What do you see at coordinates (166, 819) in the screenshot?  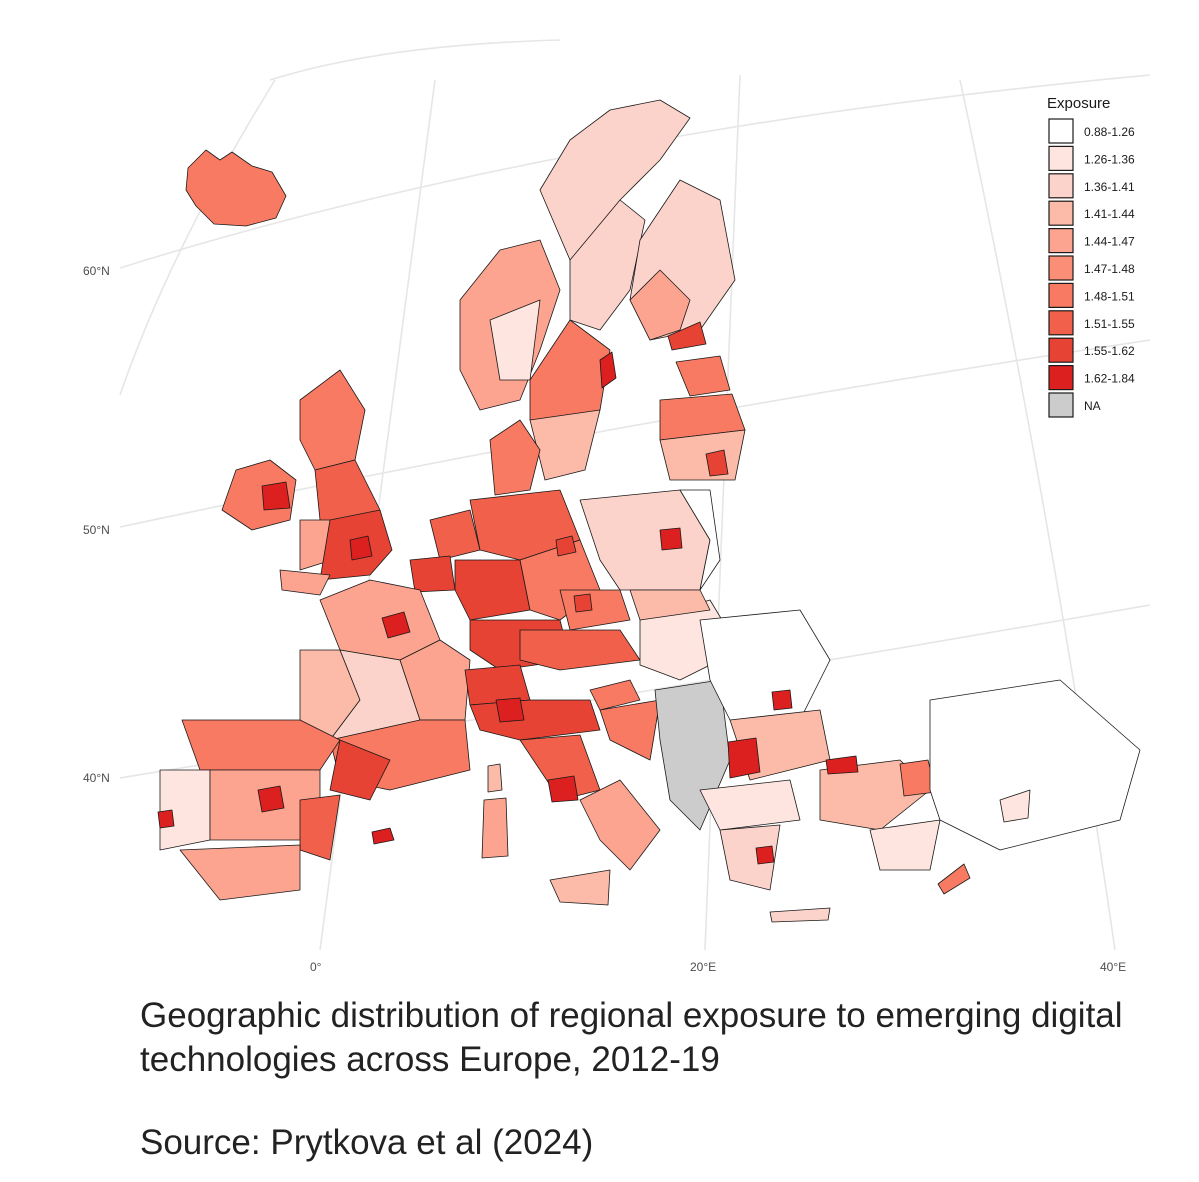 I see `region-lisbon` at bounding box center [166, 819].